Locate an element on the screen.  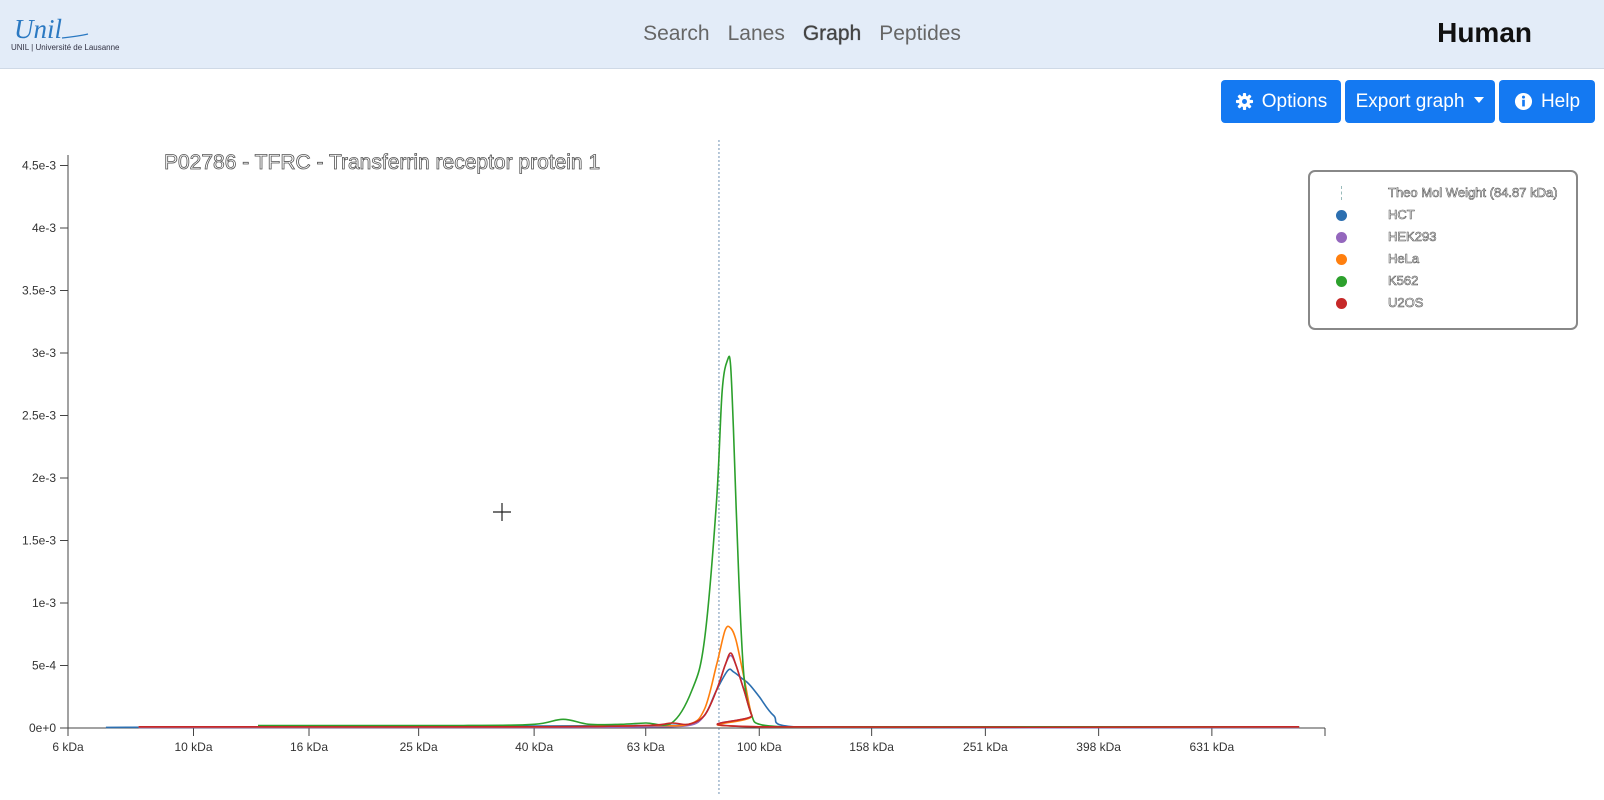
y-tick-label: 4.5e-3 is located at coordinates (39, 166).